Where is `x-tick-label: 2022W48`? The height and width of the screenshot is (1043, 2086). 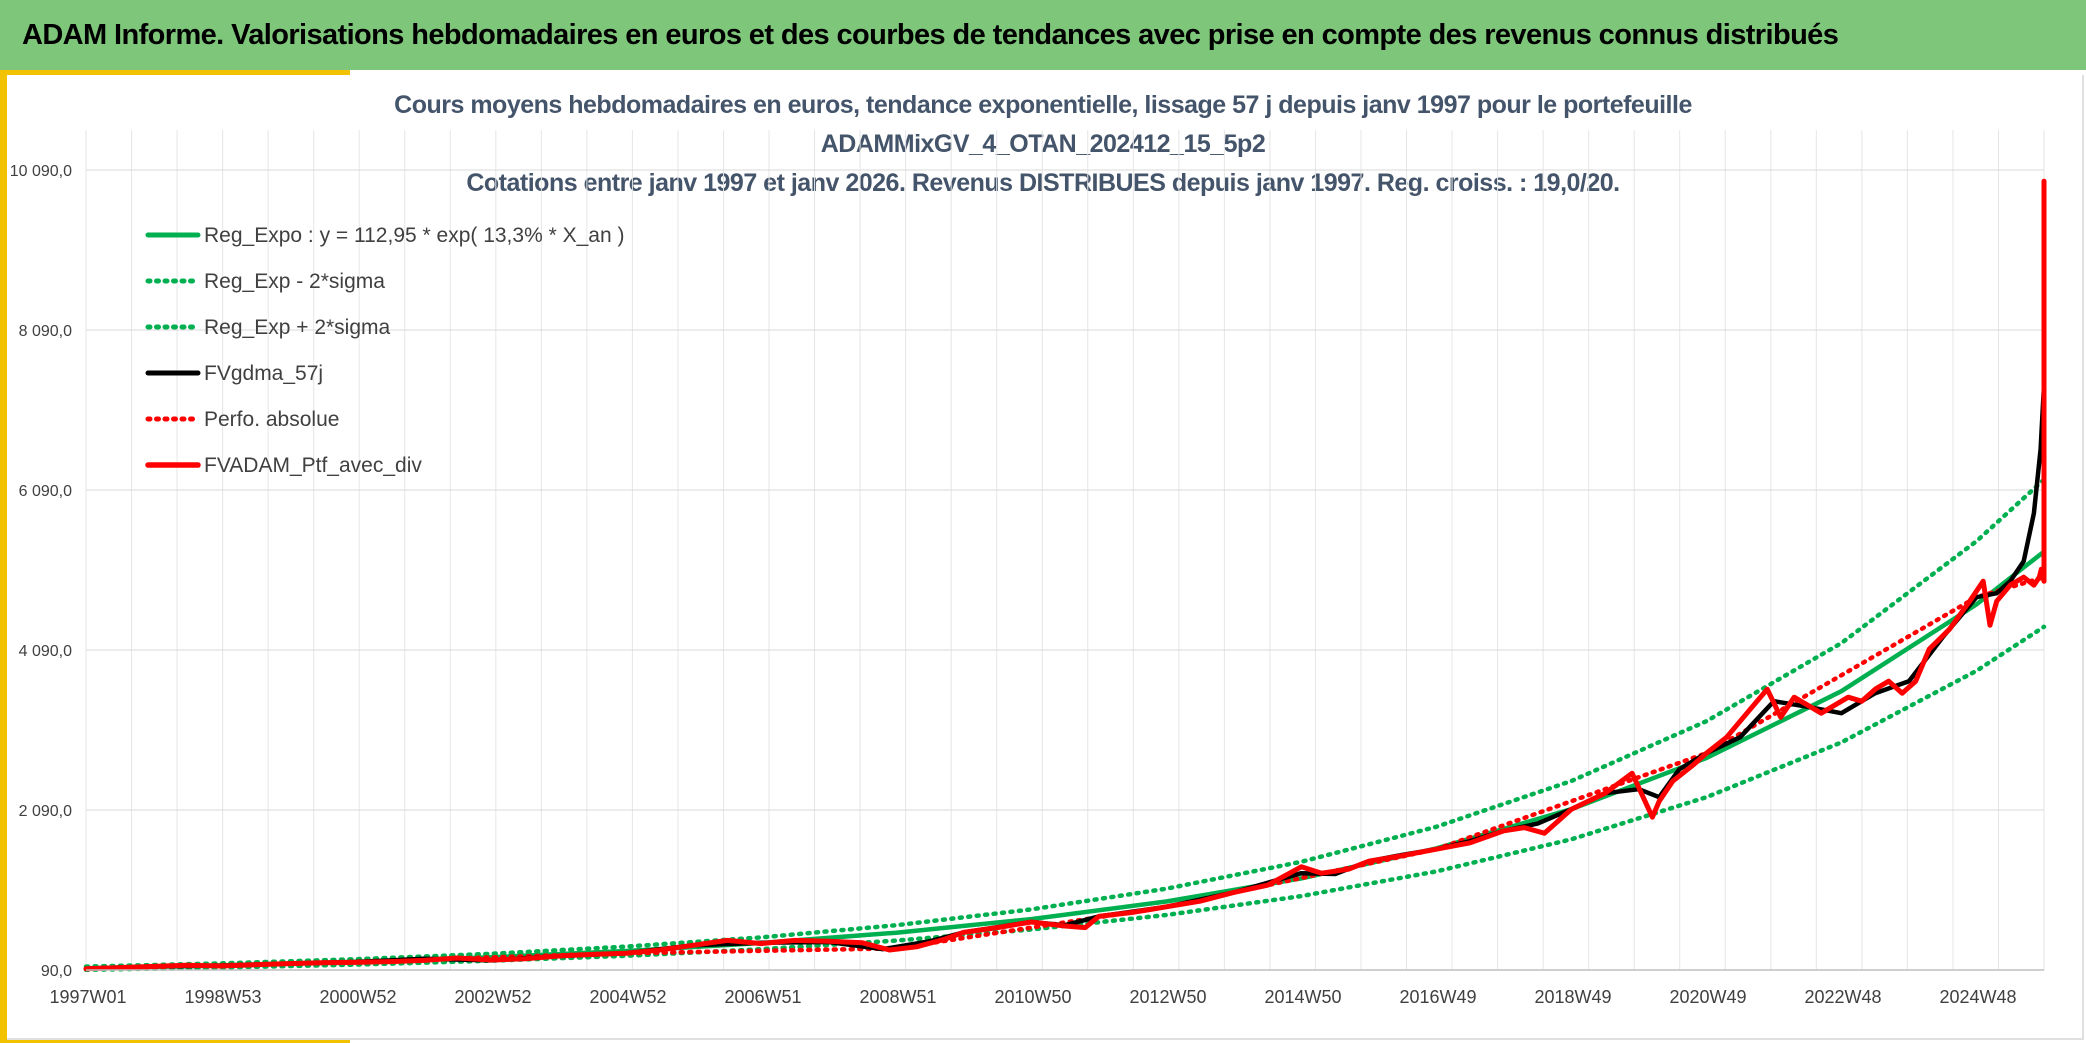
x-tick-label: 2022W48 is located at coordinates (1842, 997).